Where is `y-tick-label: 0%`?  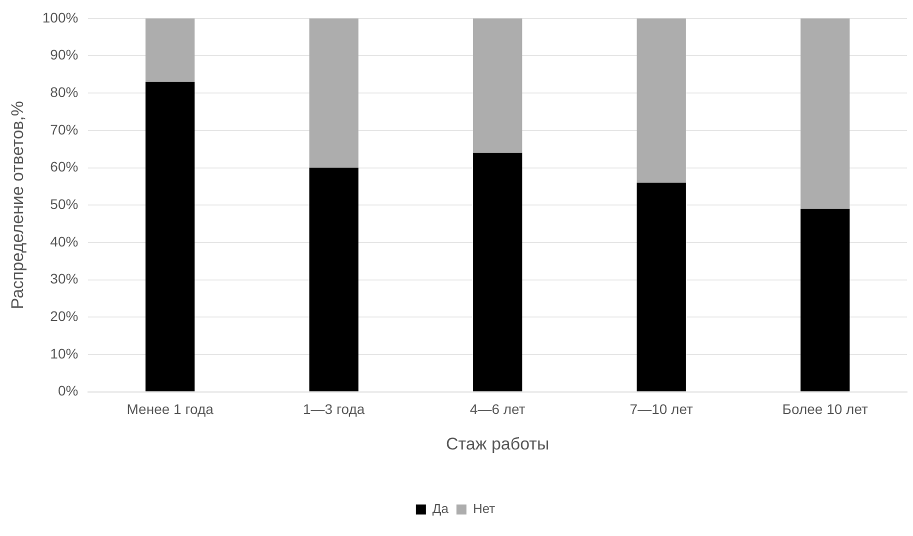 y-tick-label: 0% is located at coordinates (68, 390).